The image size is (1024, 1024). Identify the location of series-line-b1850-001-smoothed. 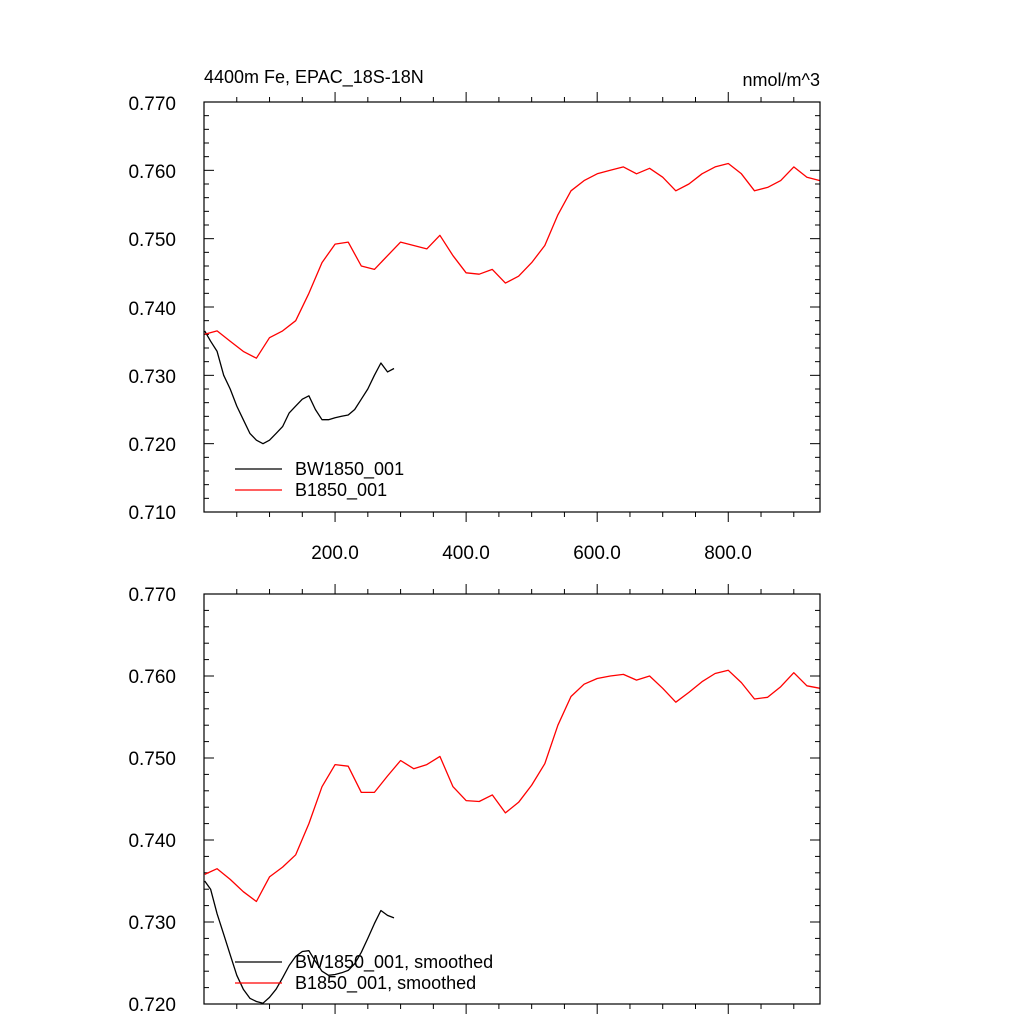
(512, 786).